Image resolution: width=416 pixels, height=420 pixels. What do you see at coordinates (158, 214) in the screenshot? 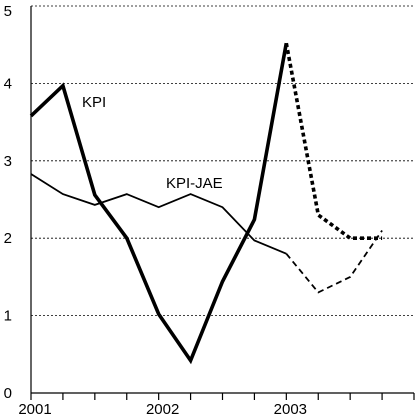
I see `series-kpi-jae-actual-line` at bounding box center [158, 214].